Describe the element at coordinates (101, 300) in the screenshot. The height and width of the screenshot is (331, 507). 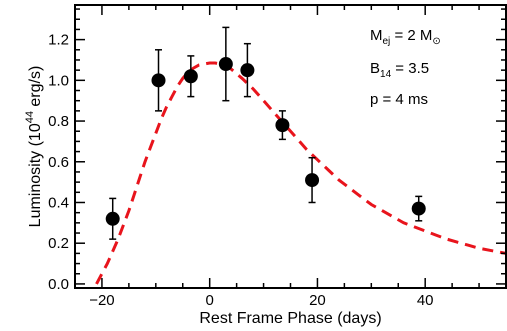
I see `x-tick-label: −20` at that location.